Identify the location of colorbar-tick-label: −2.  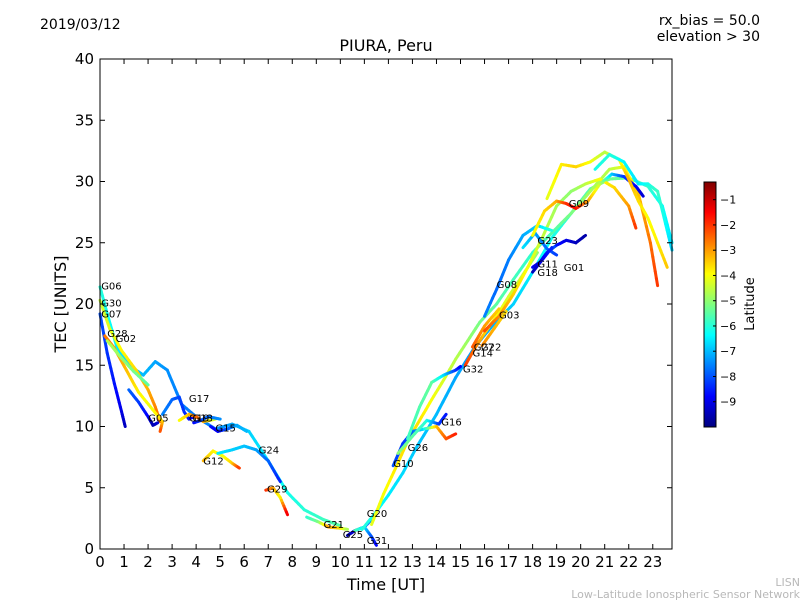
(728, 225).